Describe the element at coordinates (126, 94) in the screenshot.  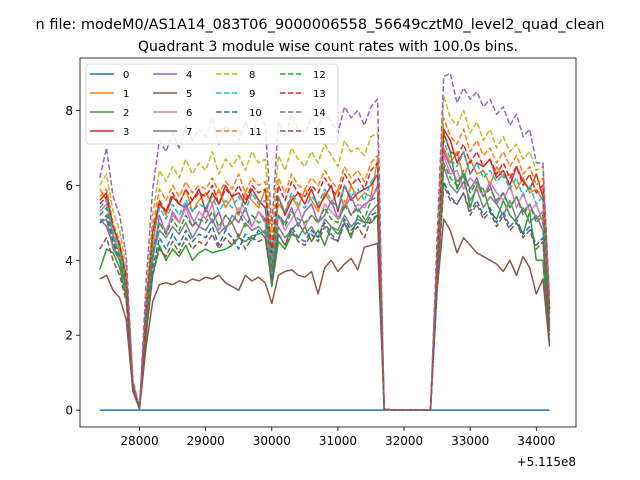
I see `legend-label-1: 1` at that location.